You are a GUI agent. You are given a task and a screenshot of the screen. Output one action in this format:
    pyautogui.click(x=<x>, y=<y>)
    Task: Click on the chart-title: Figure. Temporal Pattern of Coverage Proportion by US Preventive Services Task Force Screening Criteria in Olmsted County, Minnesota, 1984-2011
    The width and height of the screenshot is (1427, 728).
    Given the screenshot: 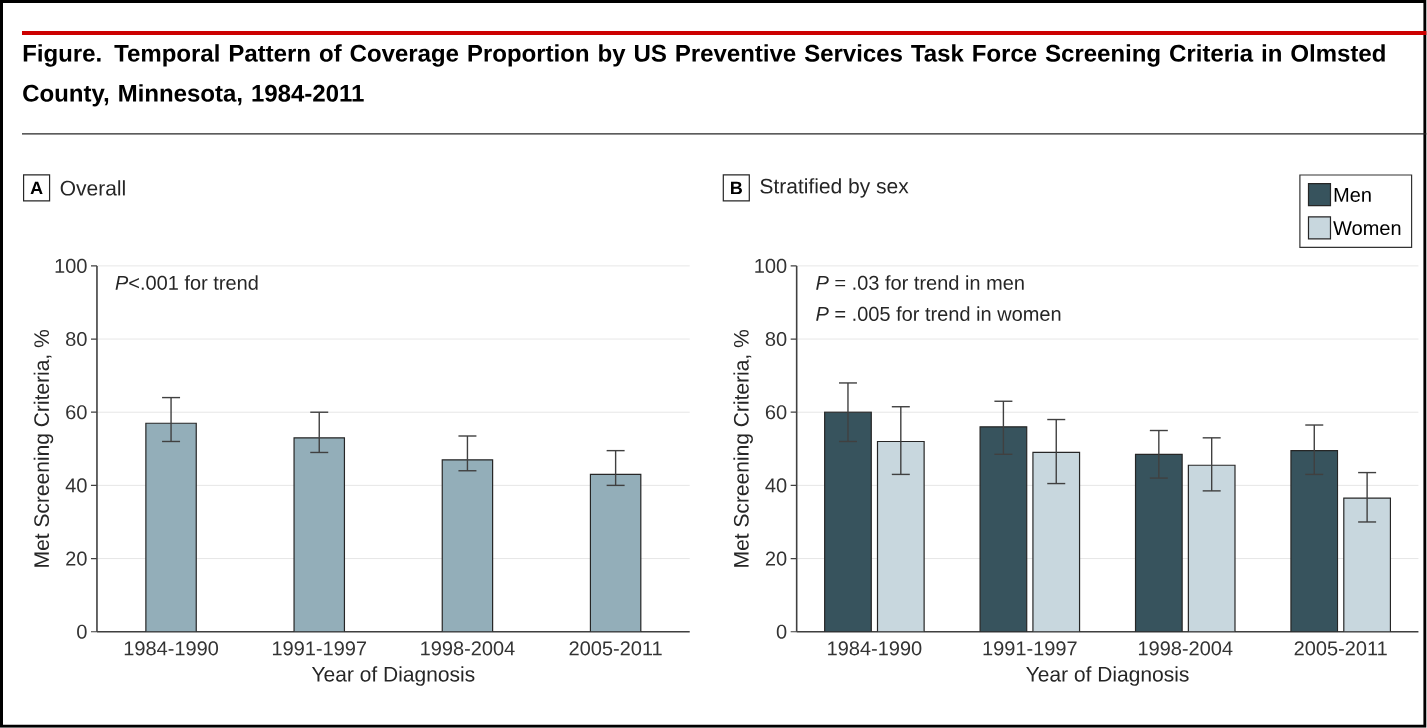 What is the action you would take?
    pyautogui.click(x=704, y=75)
    